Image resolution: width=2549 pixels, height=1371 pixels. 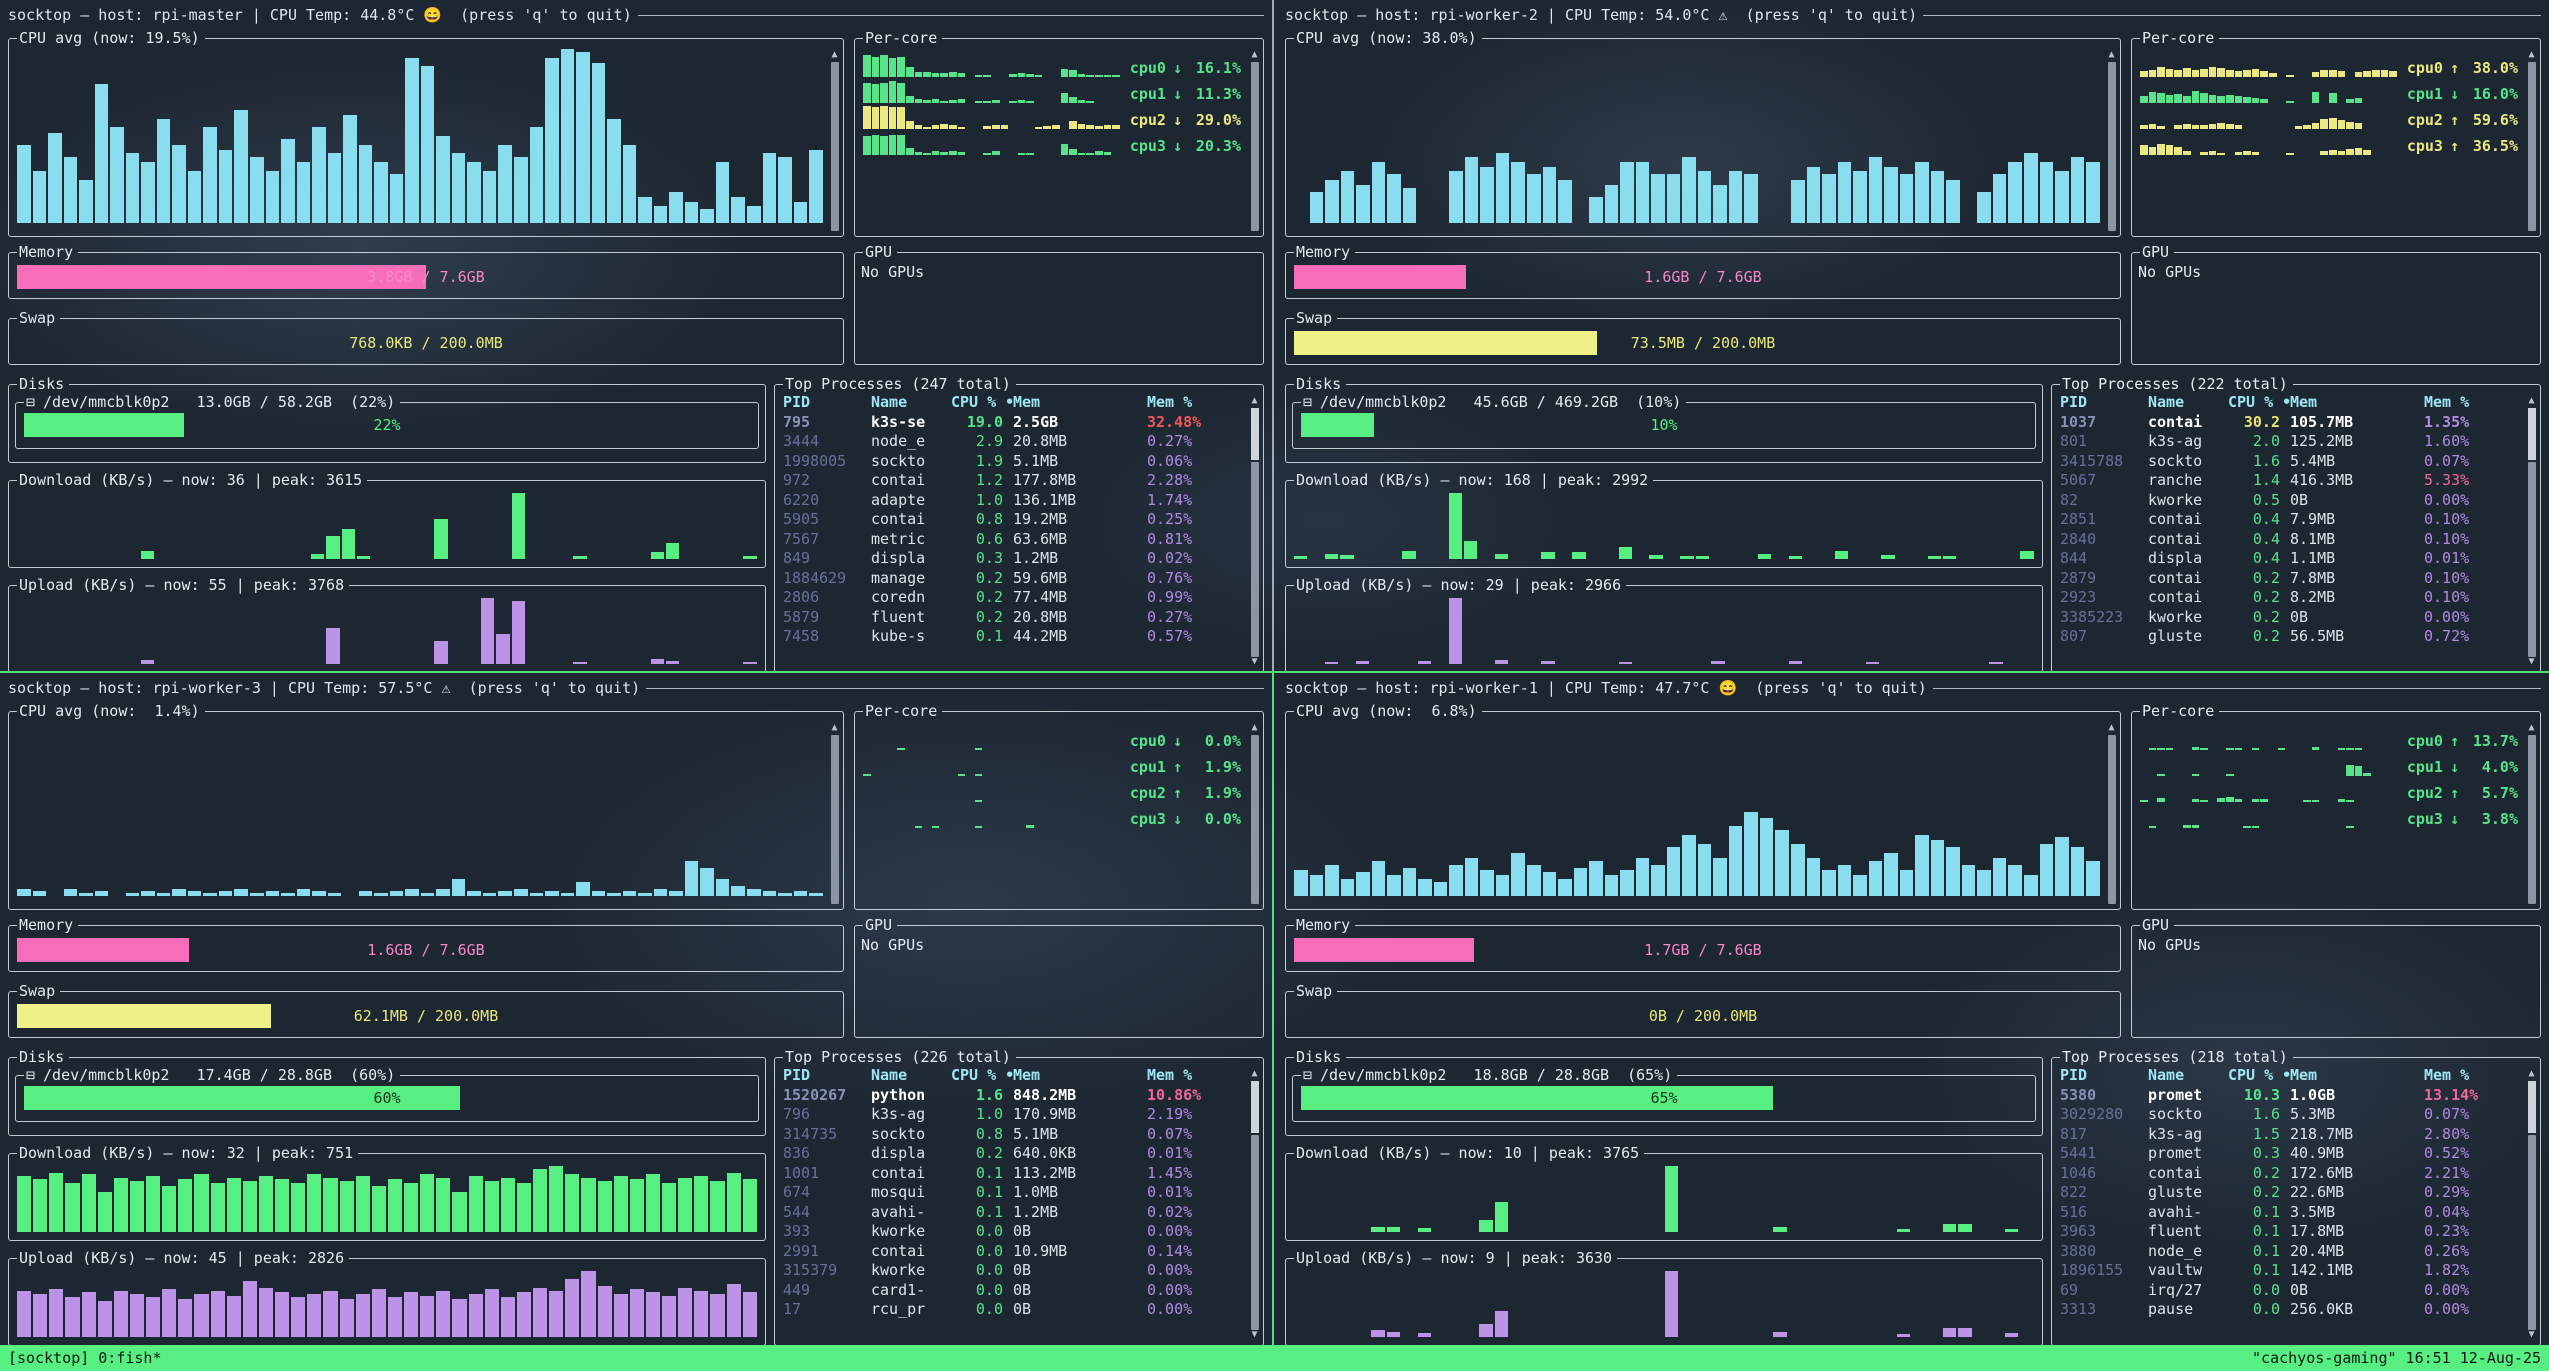 What do you see at coordinates (2289, 462) in the screenshot?
I see `process-row: 3415788 sockto 1.6 5.4MB 0.07%` at bounding box center [2289, 462].